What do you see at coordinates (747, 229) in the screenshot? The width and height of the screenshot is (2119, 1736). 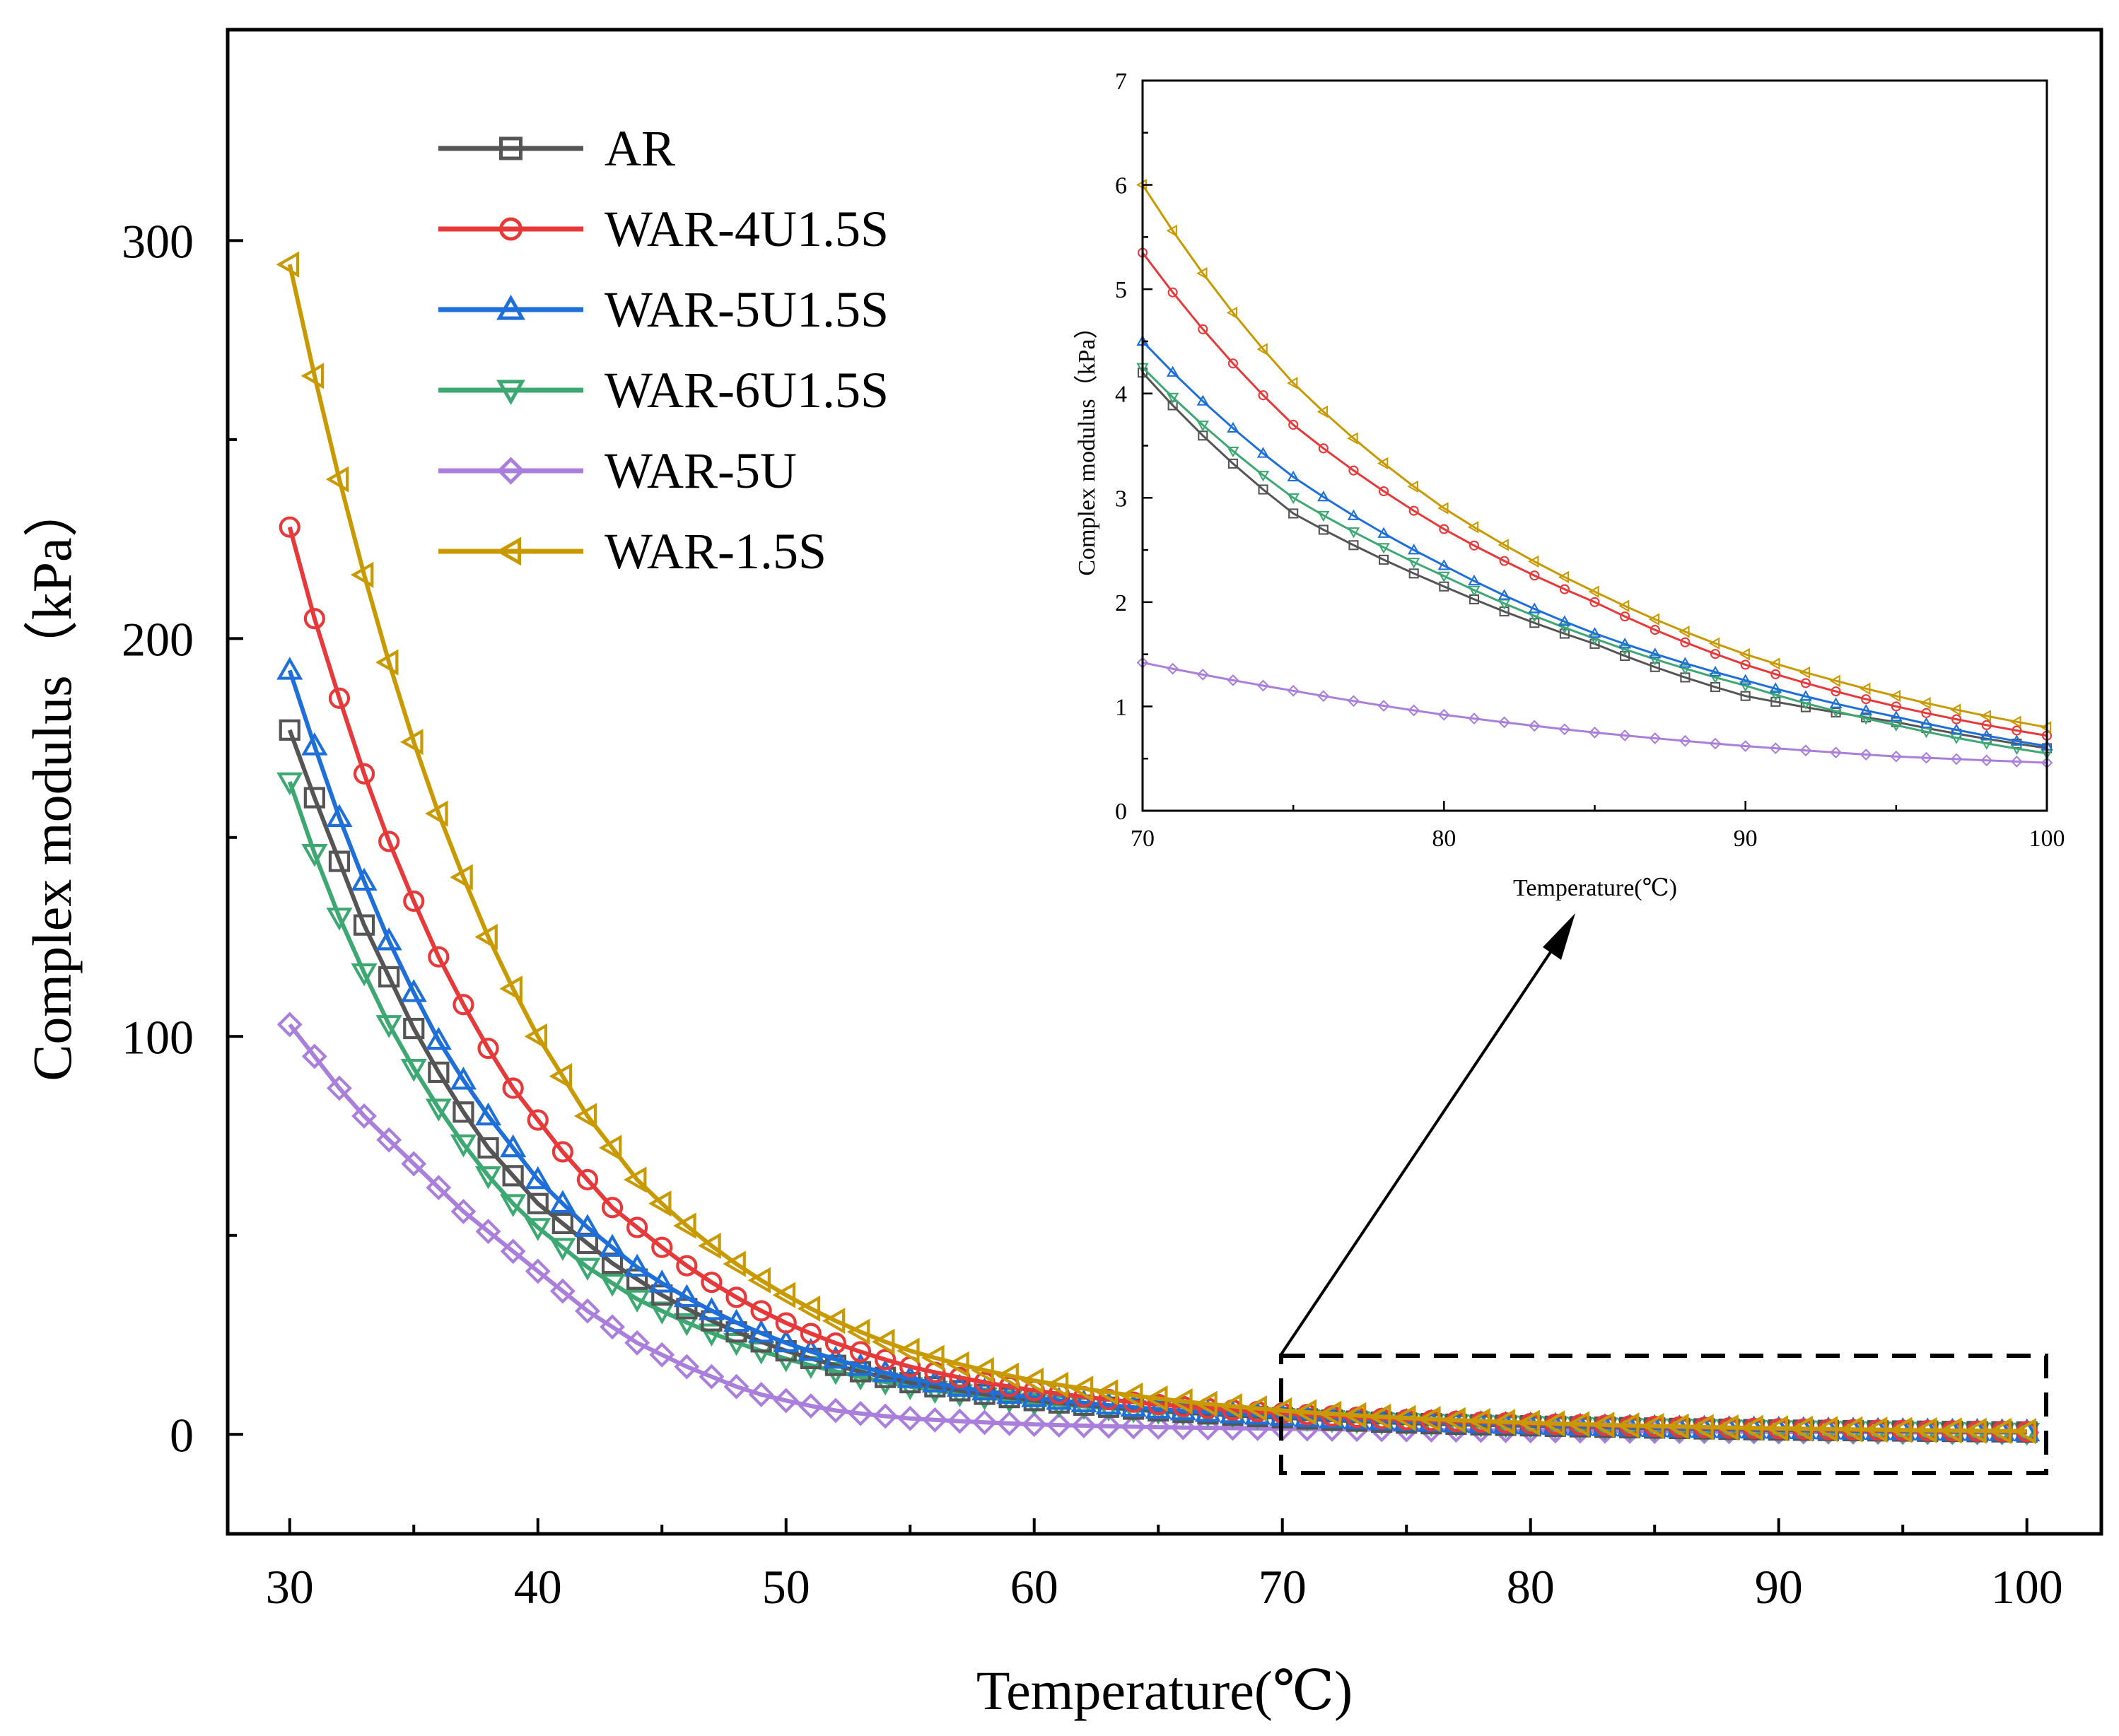 I see `legend-label: WAR-4U1.5S` at bounding box center [747, 229].